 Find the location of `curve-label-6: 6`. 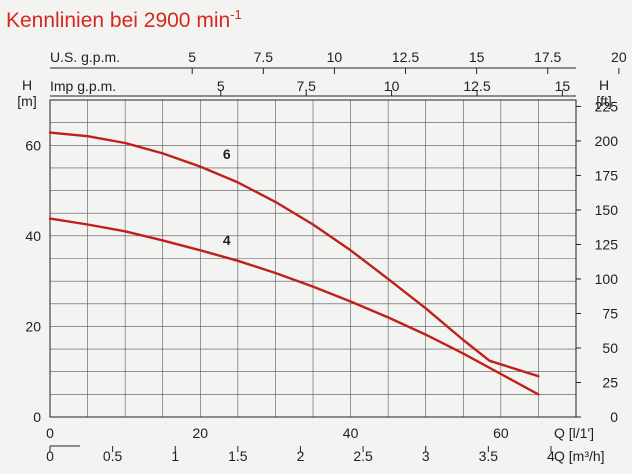

curve-label-6: 6 is located at coordinates (227, 154).